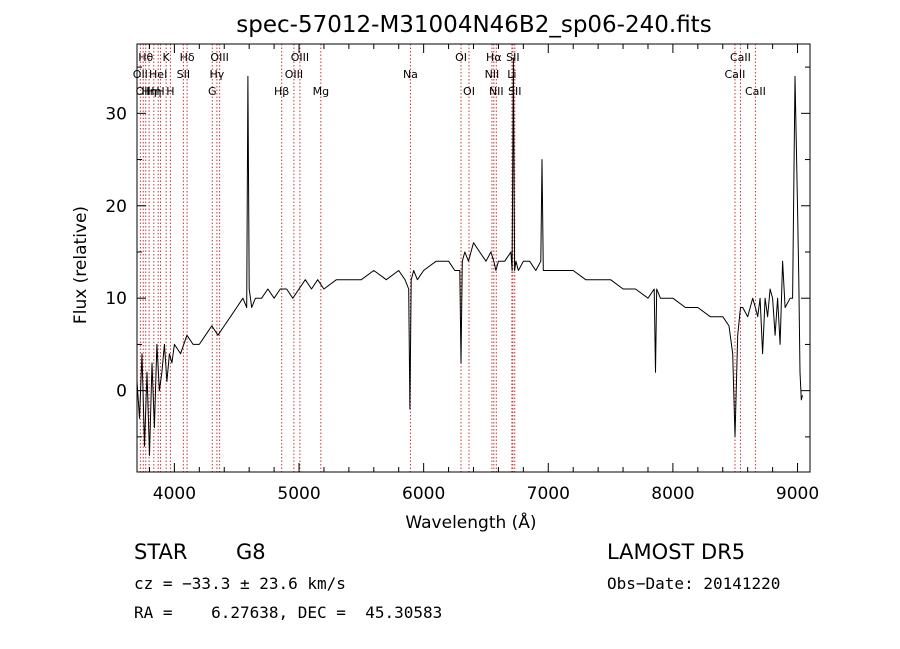 The height and width of the screenshot is (649, 900). What do you see at coordinates (158, 74) in the screenshot?
I see `line-marker-label: HeI` at bounding box center [158, 74].